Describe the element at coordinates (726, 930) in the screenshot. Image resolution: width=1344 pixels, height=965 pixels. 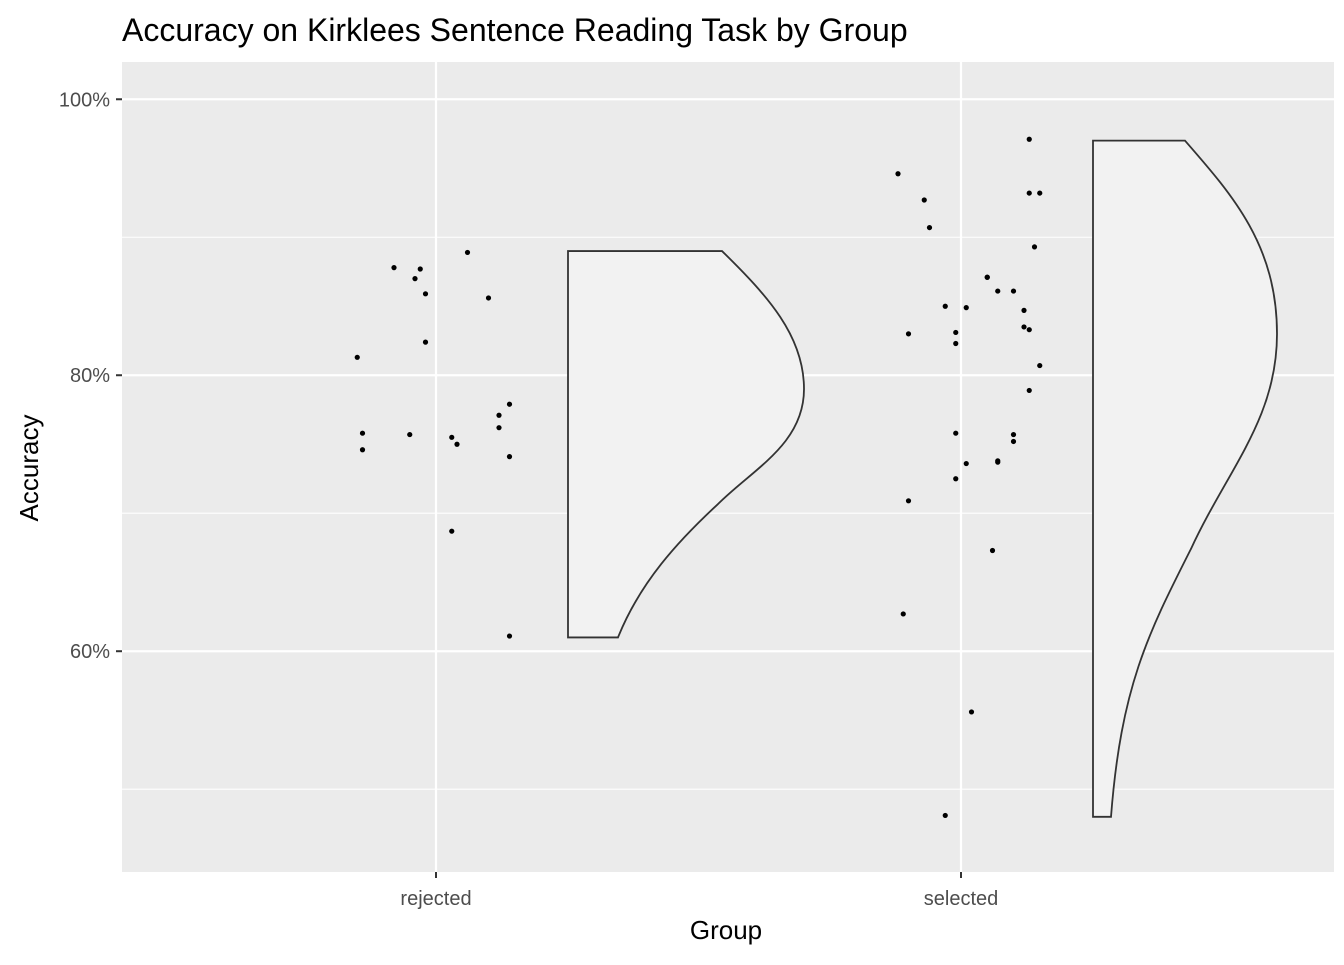
I see `x-axis-title: Group` at that location.